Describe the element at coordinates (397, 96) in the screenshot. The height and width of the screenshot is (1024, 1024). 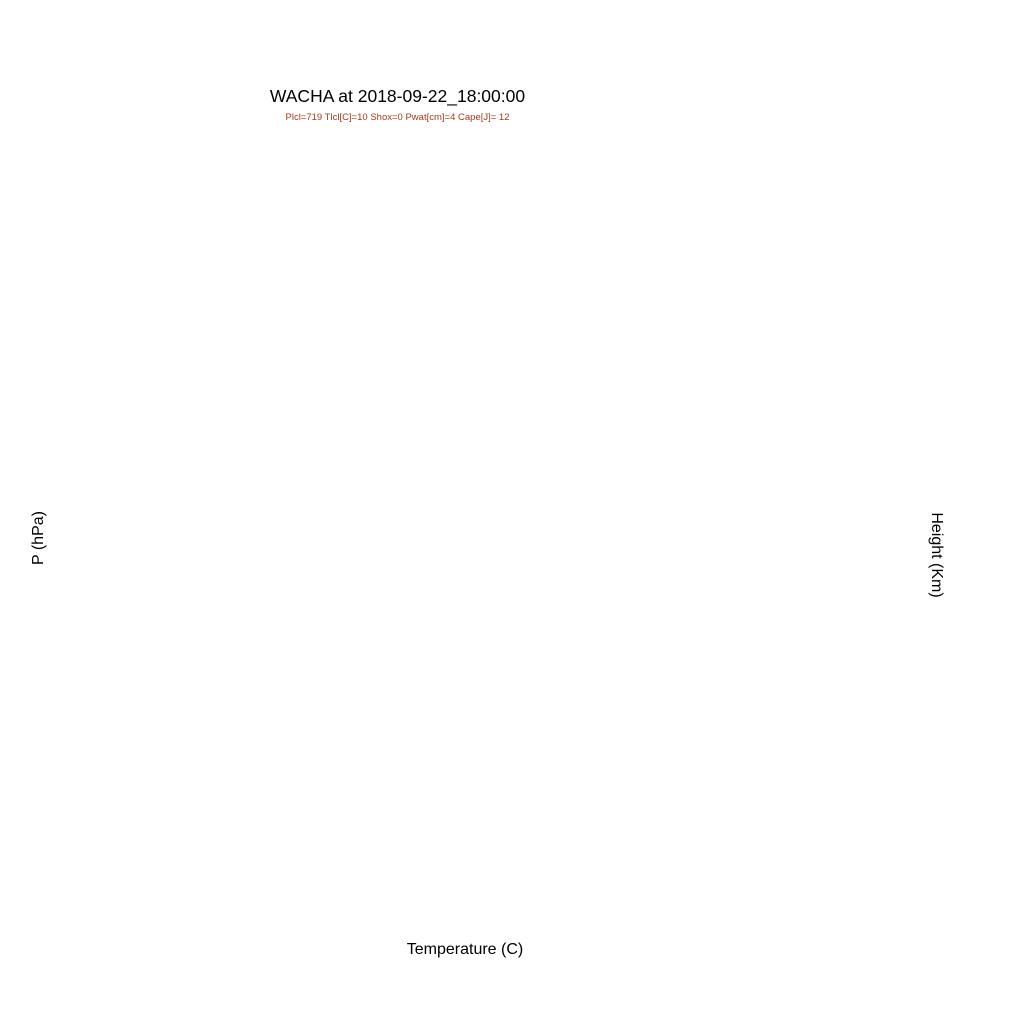
I see `chart-title: WACHA at 2018-09-22_18:00:00` at that location.